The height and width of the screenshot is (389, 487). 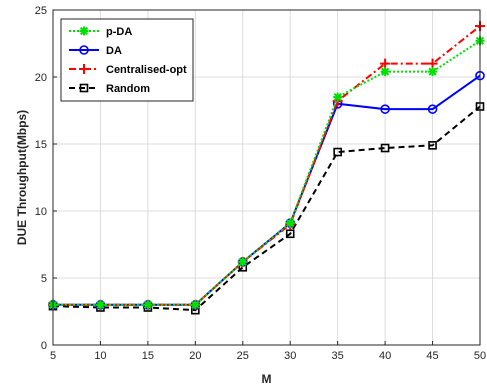 What do you see at coordinates (22, 177) in the screenshot?
I see `y-axis-label: DUE Throughput(Mbps)` at bounding box center [22, 177].